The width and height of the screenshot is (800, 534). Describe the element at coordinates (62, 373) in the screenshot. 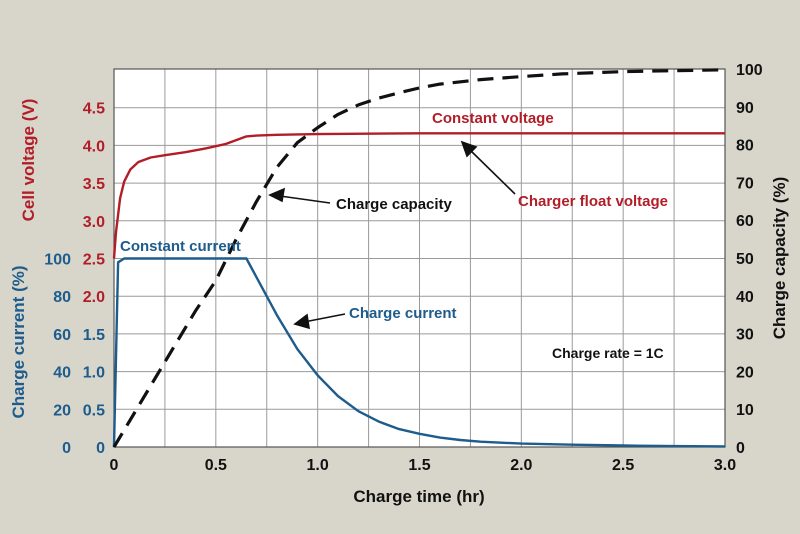

I see `y-tick-label-current: 40` at that location.